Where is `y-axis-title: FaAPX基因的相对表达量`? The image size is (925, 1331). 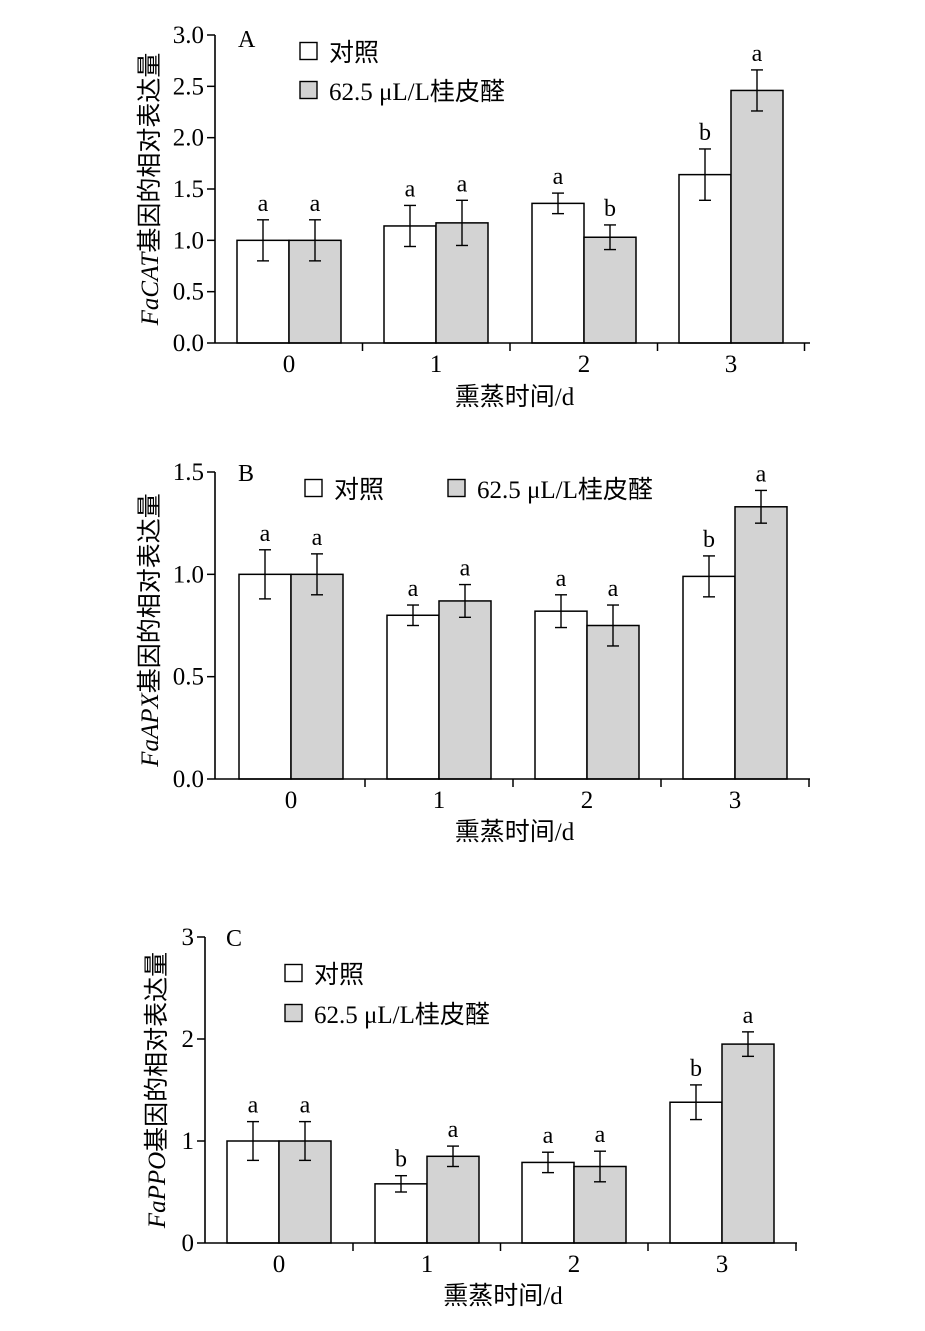
y-axis-title: FaAPX基因的相对表达量 is located at coordinates (150, 630).